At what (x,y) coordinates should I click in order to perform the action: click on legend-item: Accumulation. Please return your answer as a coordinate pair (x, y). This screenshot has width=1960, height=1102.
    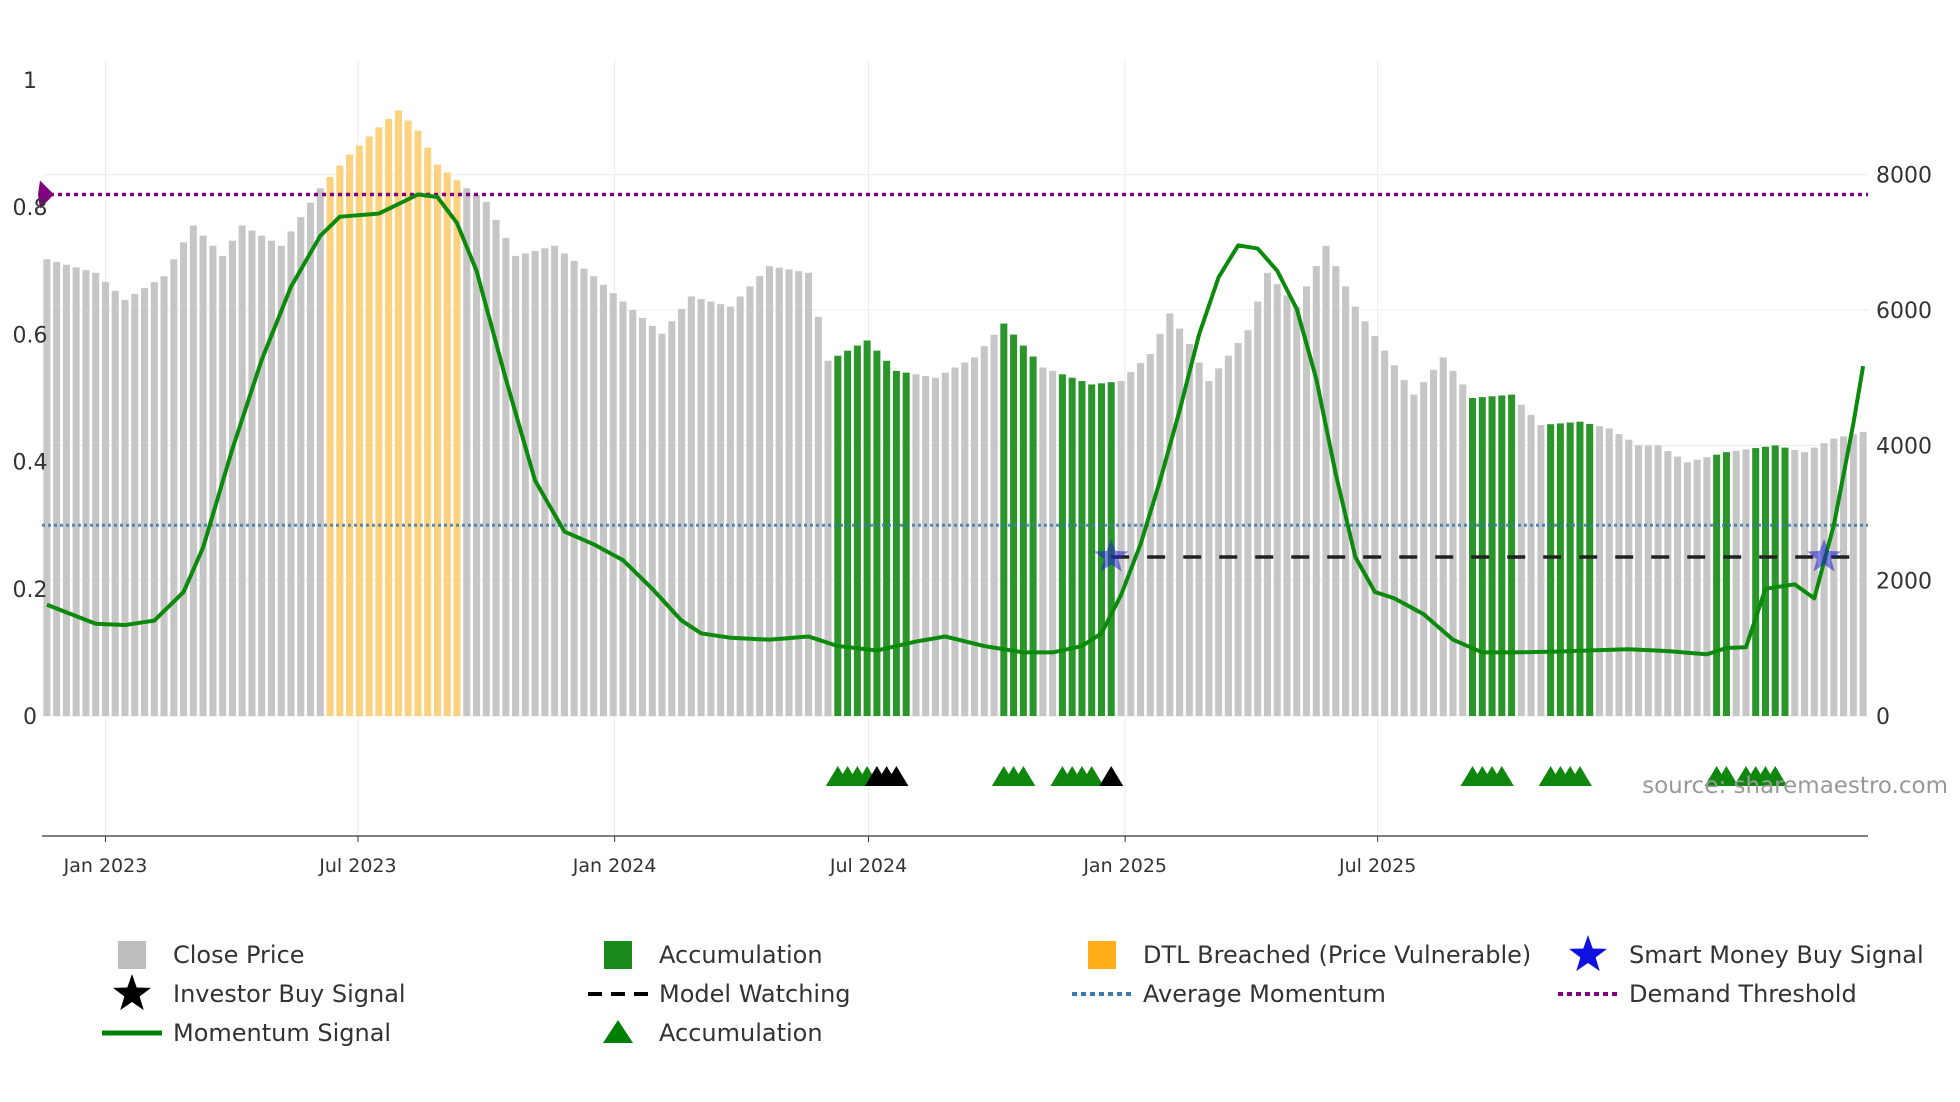
    Looking at the image, I should click on (713, 955).